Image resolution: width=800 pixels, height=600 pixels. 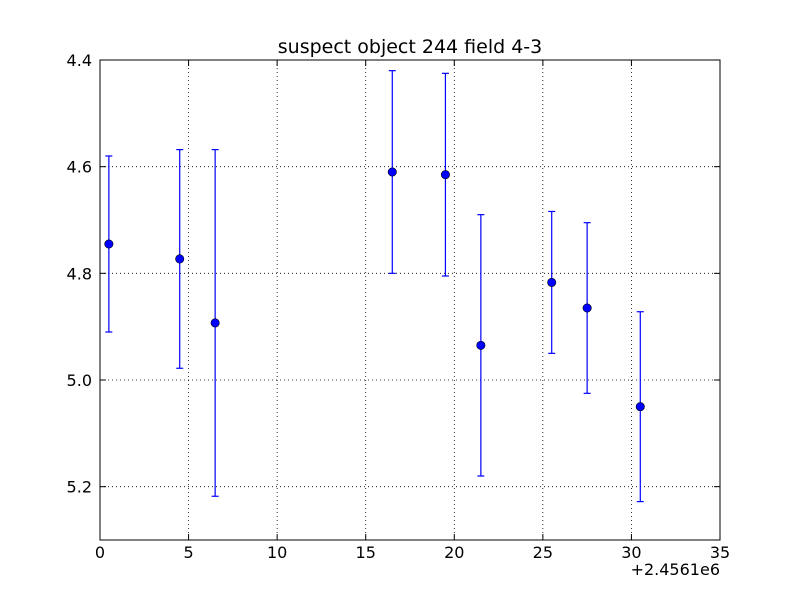 I want to click on x-tick-label: 30, so click(x=631, y=552).